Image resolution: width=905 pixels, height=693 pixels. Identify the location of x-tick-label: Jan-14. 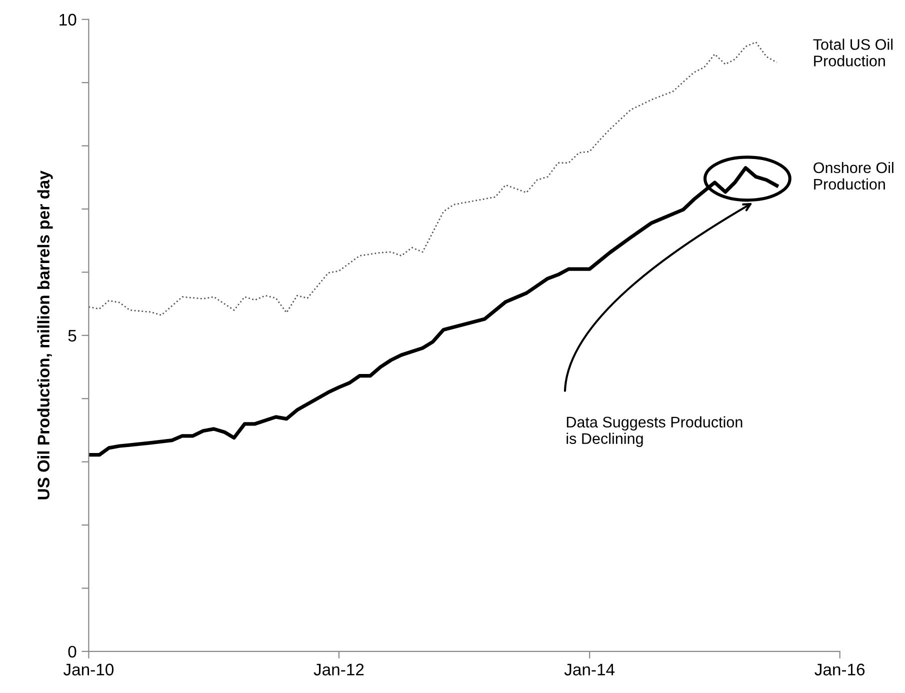
(589, 670).